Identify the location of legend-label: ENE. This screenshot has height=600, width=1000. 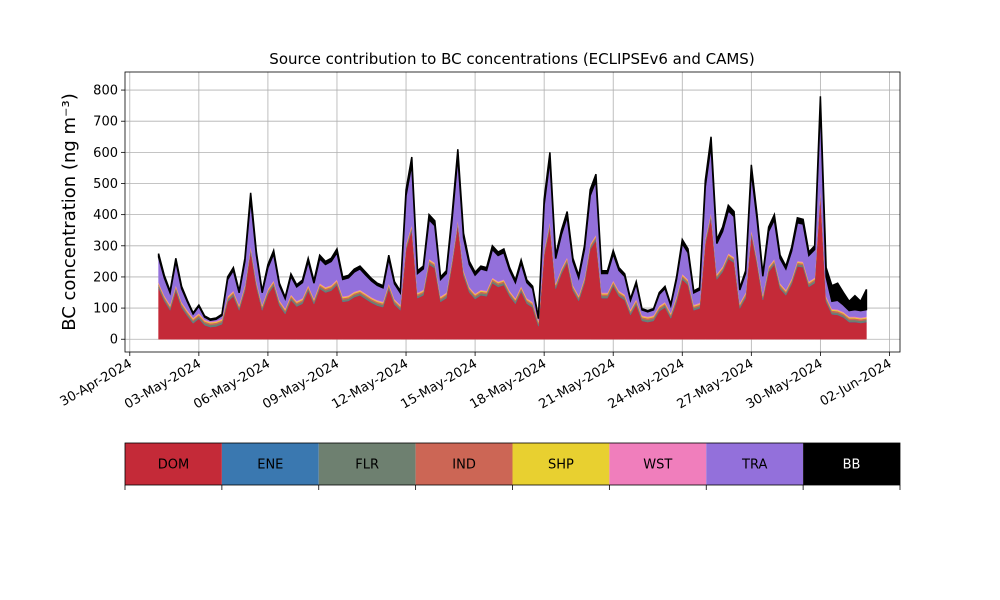
(270, 465).